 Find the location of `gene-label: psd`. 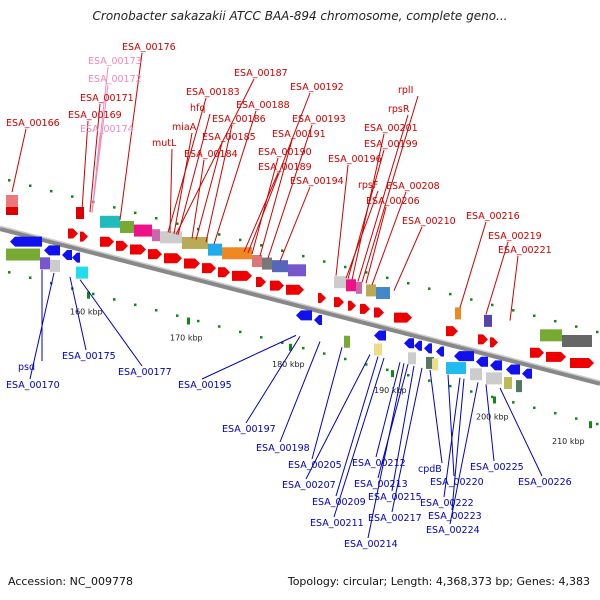

gene-label: psd is located at coordinates (26, 367).